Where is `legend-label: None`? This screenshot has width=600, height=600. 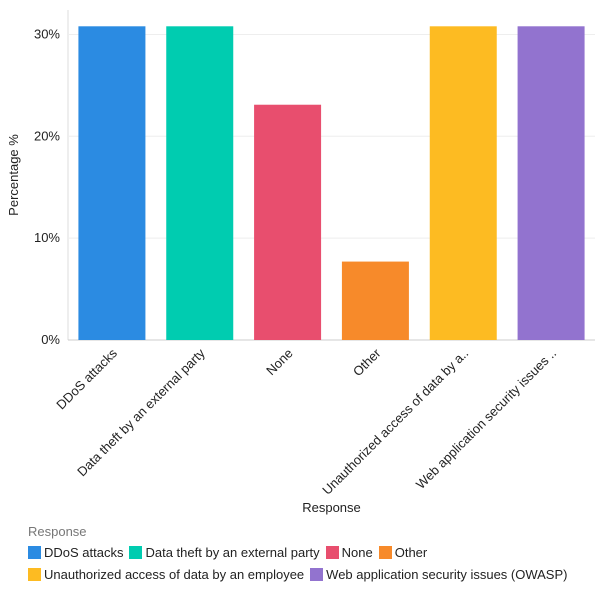 legend-label: None is located at coordinates (357, 552).